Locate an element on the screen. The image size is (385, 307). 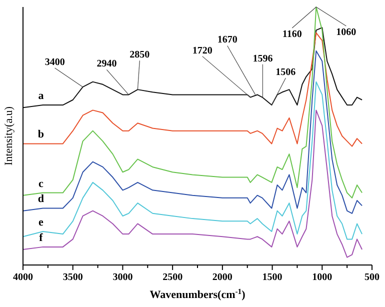
series-label: b is located at coordinates (41, 134).